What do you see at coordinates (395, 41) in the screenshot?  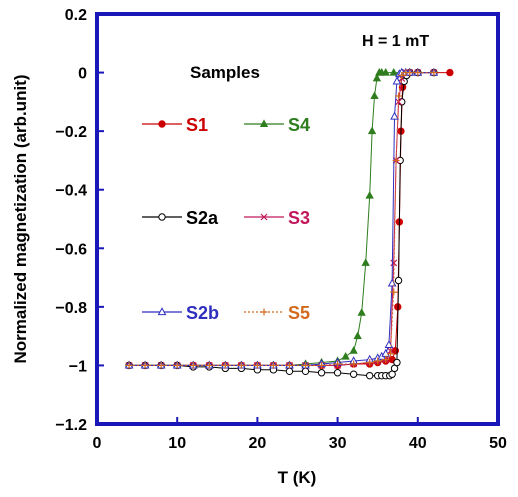 I see `field-annotation: H = 1 mT` at bounding box center [395, 41].